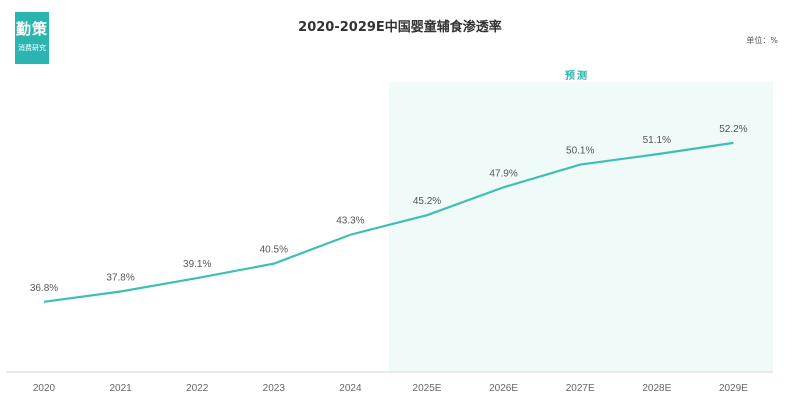  I want to click on data-label: 45.2%, so click(427, 201).